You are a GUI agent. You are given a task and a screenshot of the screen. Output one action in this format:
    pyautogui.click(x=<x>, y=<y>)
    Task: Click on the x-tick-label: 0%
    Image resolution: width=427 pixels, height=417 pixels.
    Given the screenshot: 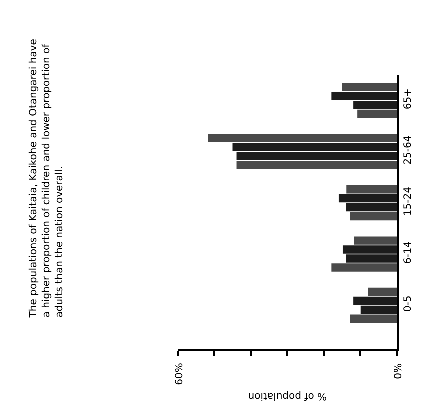 What is the action you would take?
    pyautogui.click(x=399, y=371)
    